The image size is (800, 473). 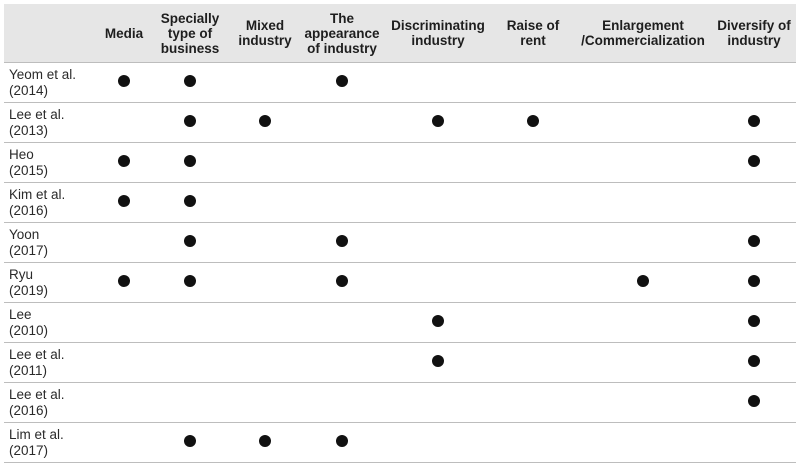 I want to click on study-cell: Lee et al. (2011), so click(x=51, y=362).